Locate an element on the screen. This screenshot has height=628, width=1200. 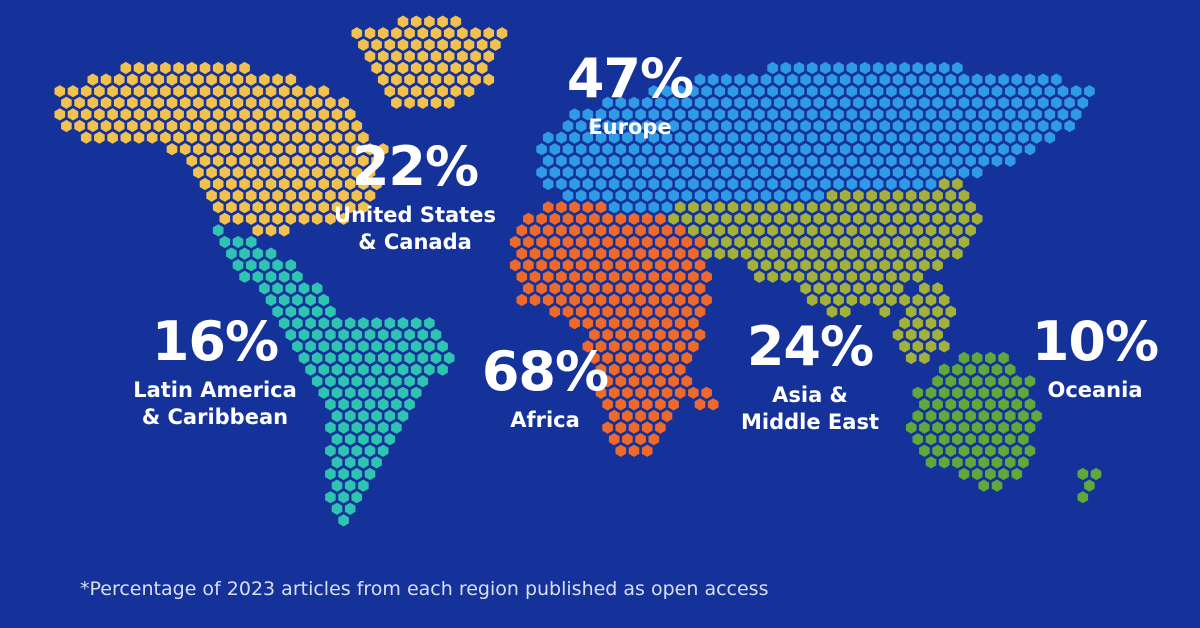
percent-asia-middle-east: 24% is located at coordinates (810, 346).